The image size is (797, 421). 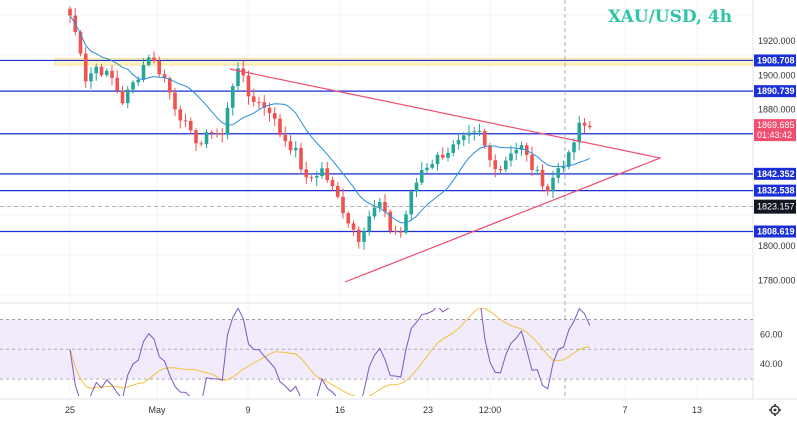 I want to click on time-tick-label: 25, so click(x=70, y=410).